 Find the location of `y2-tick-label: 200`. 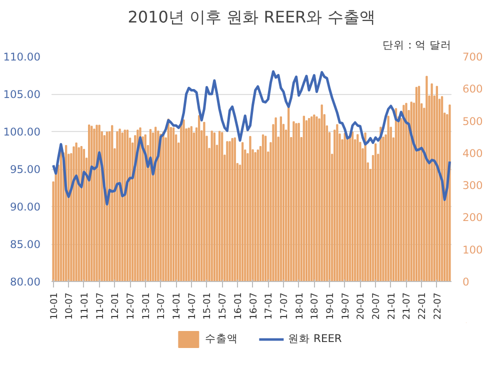

y2-tick-label: 200 is located at coordinates (473, 217).